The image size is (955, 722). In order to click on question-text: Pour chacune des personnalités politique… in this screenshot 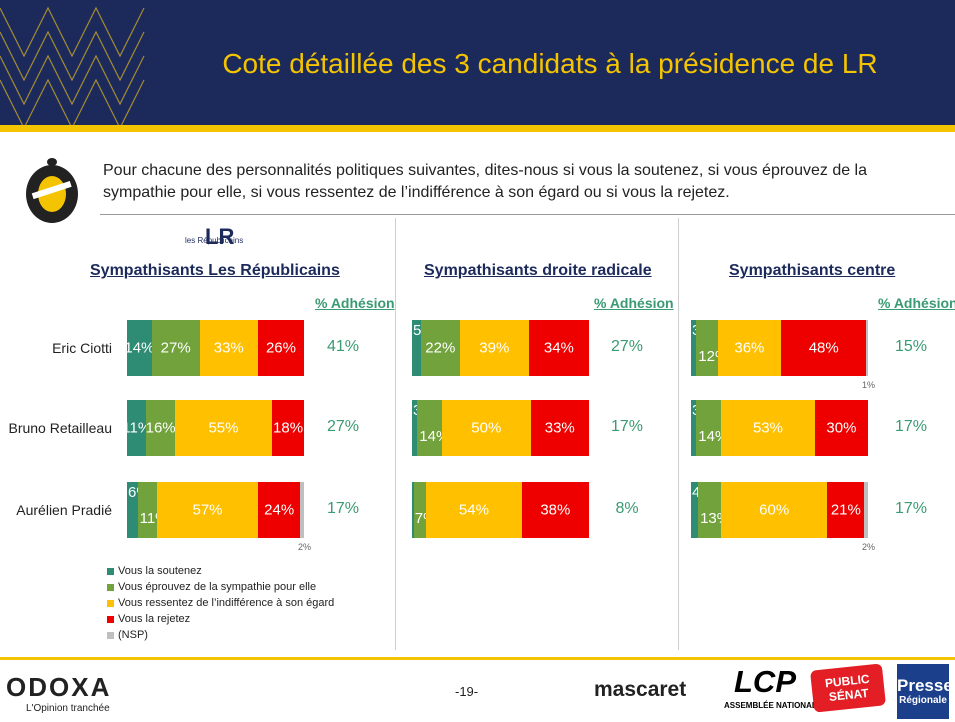, I will do `click(485, 181)`.